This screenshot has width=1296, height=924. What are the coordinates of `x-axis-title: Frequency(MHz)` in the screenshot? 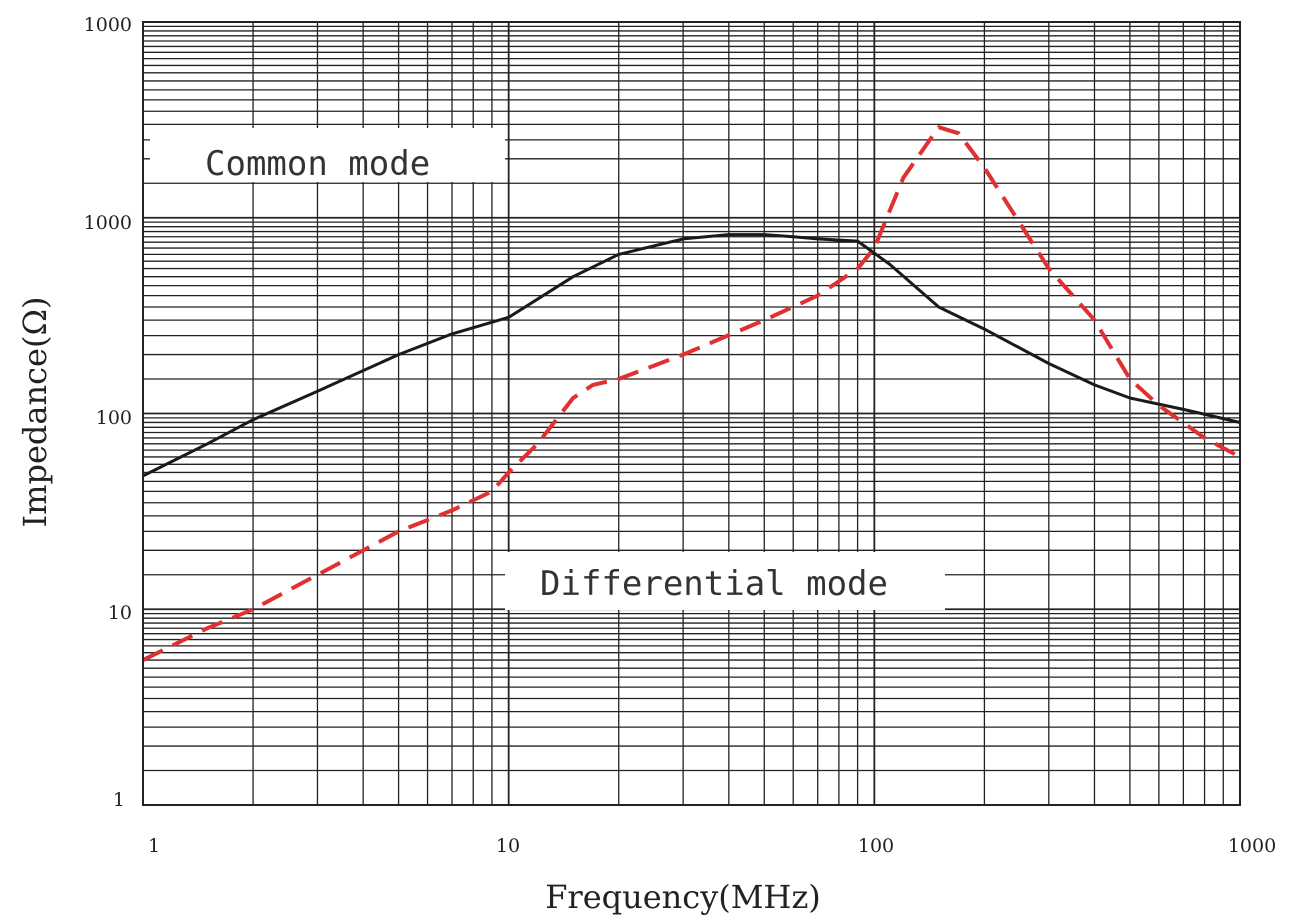 It's located at (683, 897).